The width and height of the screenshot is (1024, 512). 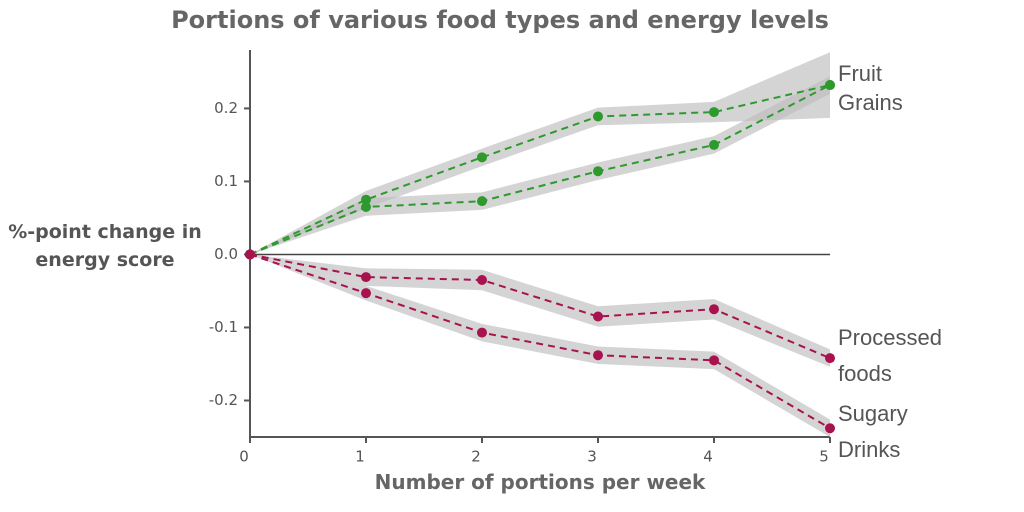 What do you see at coordinates (226, 181) in the screenshot?
I see `y-tick-label: 0.1` at bounding box center [226, 181].